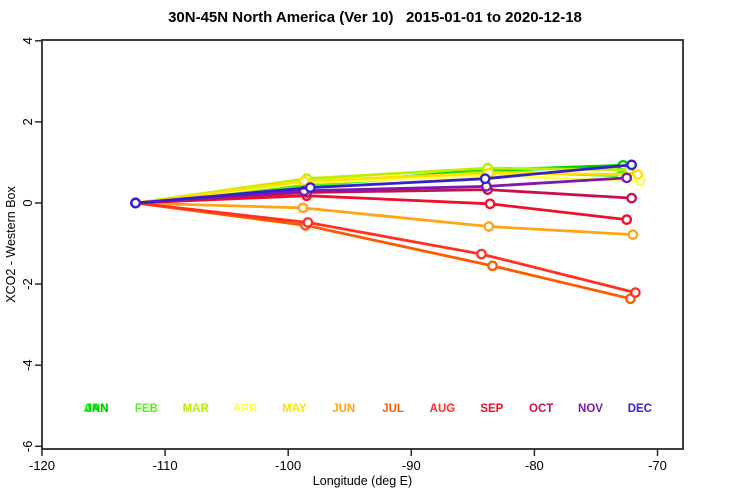 The image size is (750, 500). Describe the element at coordinates (294, 409) in the screenshot. I see `legend-label-MAY: MAY` at that location.